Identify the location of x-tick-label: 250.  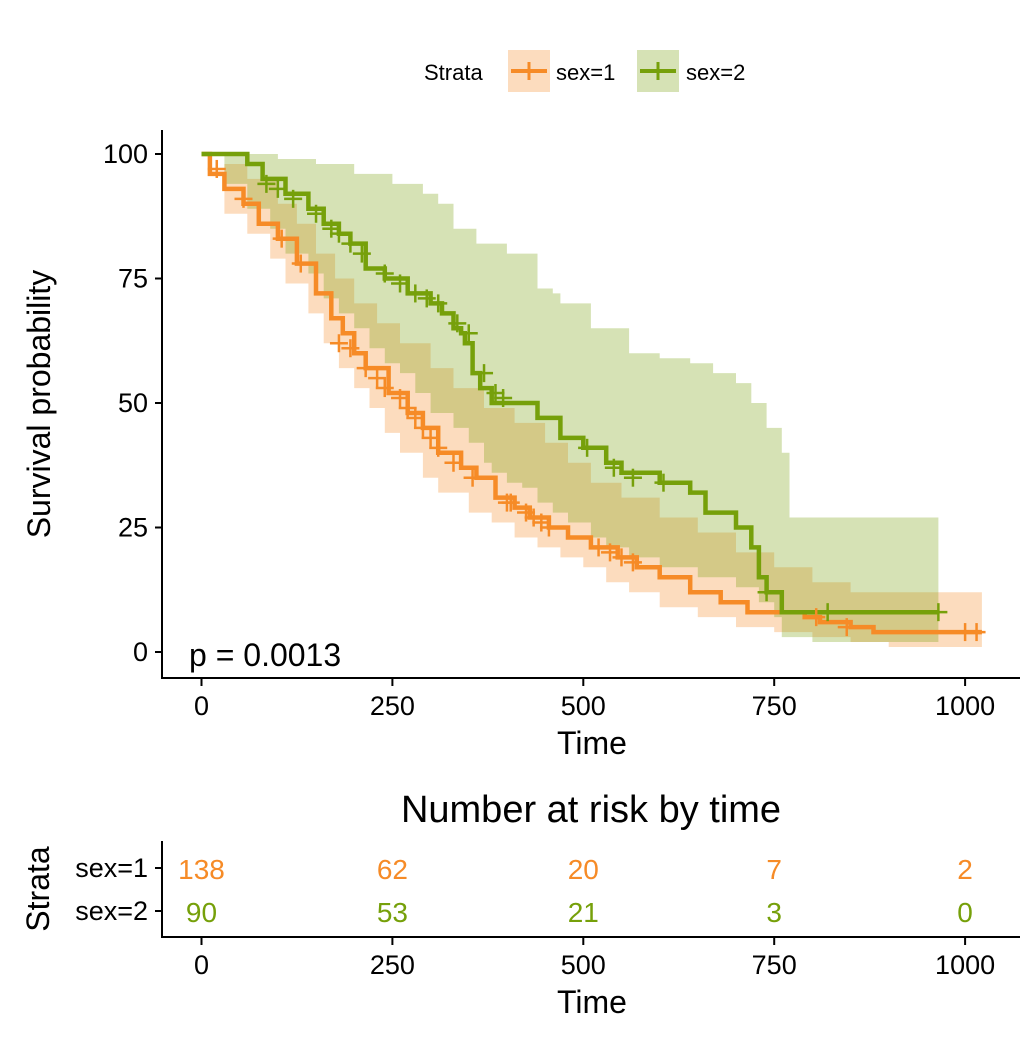
(392, 706).